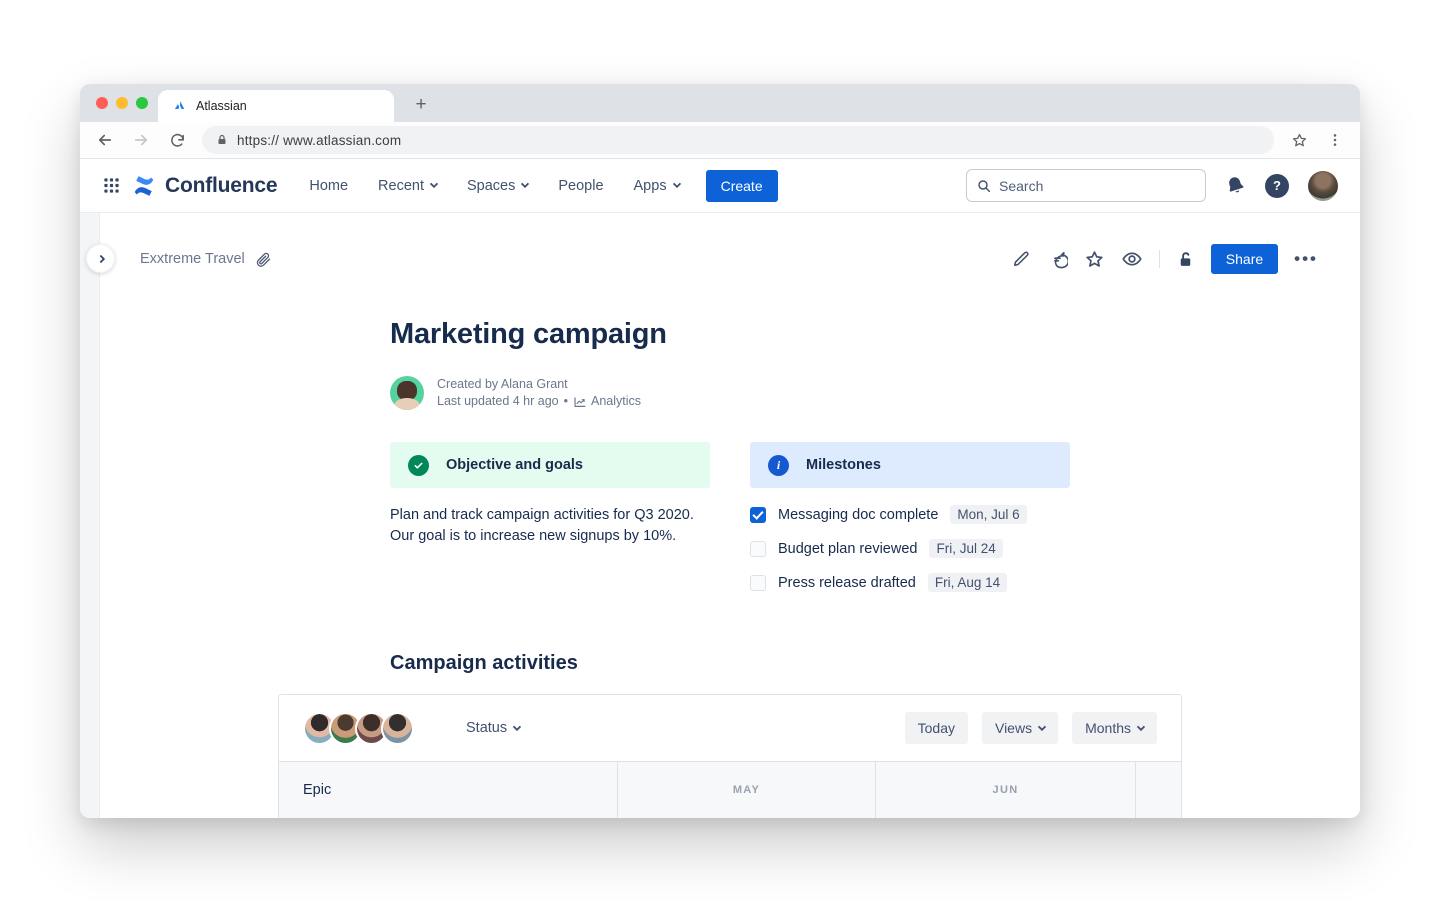 The width and height of the screenshot is (1440, 900). Describe the element at coordinates (936, 728) in the screenshot. I see `today-button: Today` at that location.